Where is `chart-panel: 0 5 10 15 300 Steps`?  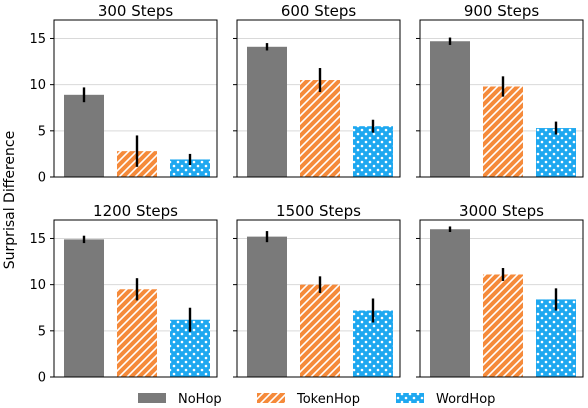
chart-panel: 0 5 10 15 300 Steps is located at coordinates (123, 94).